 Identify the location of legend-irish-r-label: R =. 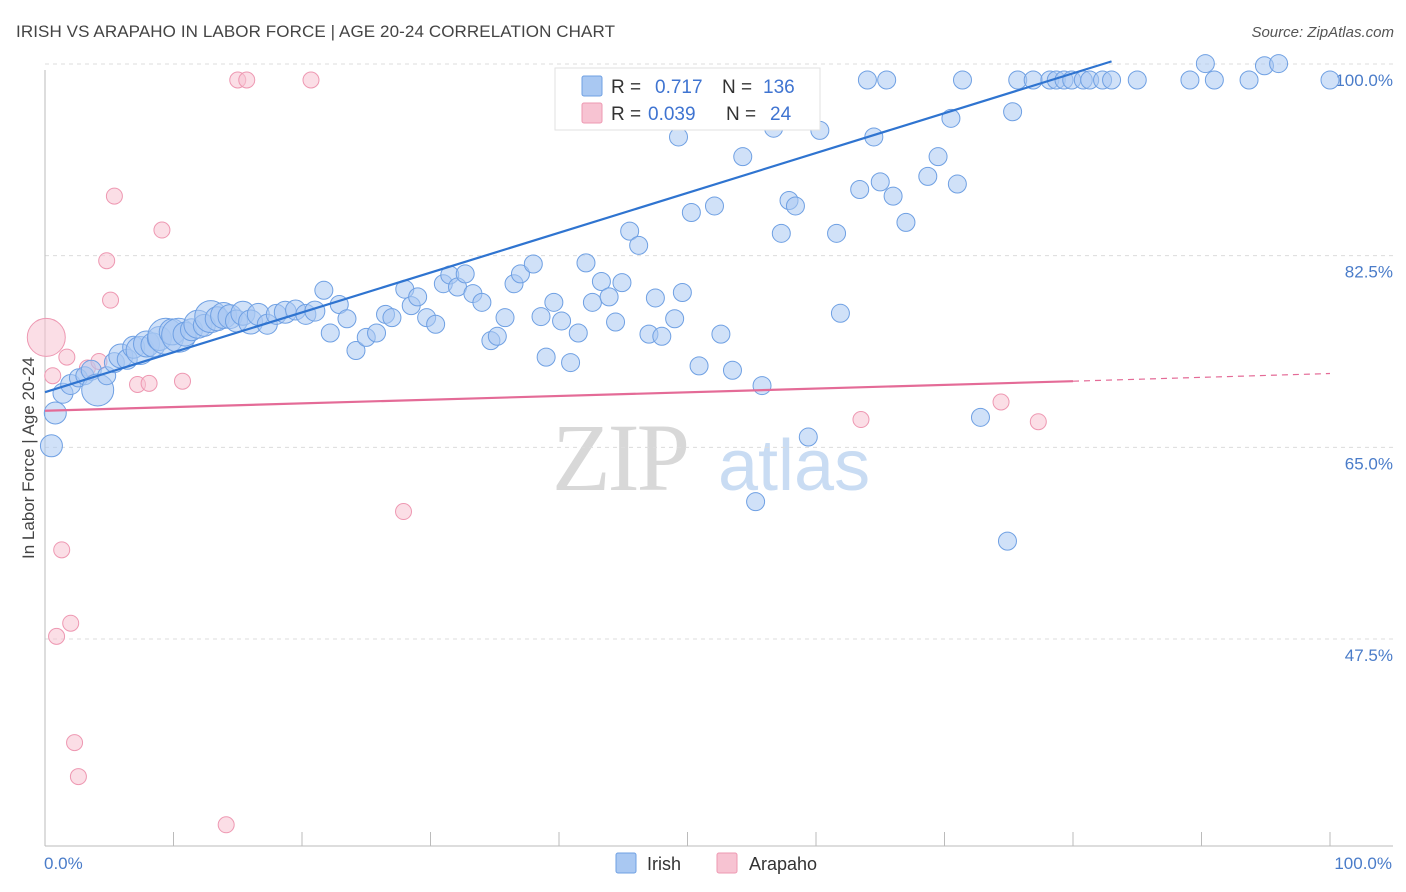
(626, 87).